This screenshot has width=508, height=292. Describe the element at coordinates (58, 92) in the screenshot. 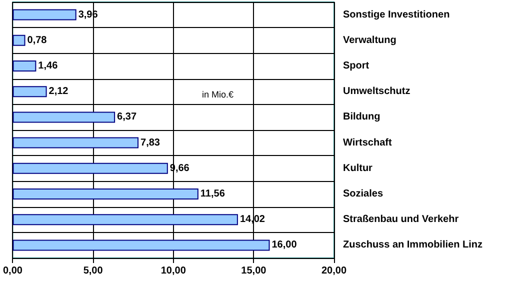

I see `data-label: 2,12` at that location.